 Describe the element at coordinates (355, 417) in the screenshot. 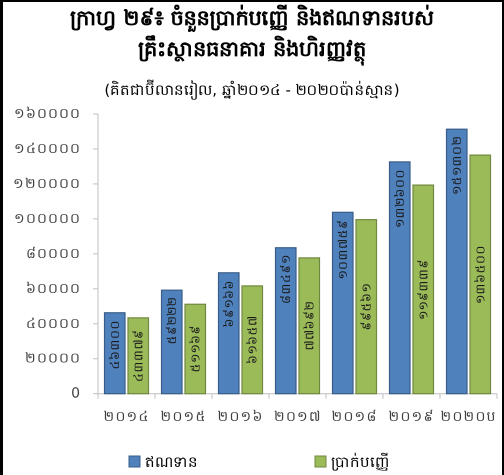

I see `x-tick-label: ២០១៨` at that location.